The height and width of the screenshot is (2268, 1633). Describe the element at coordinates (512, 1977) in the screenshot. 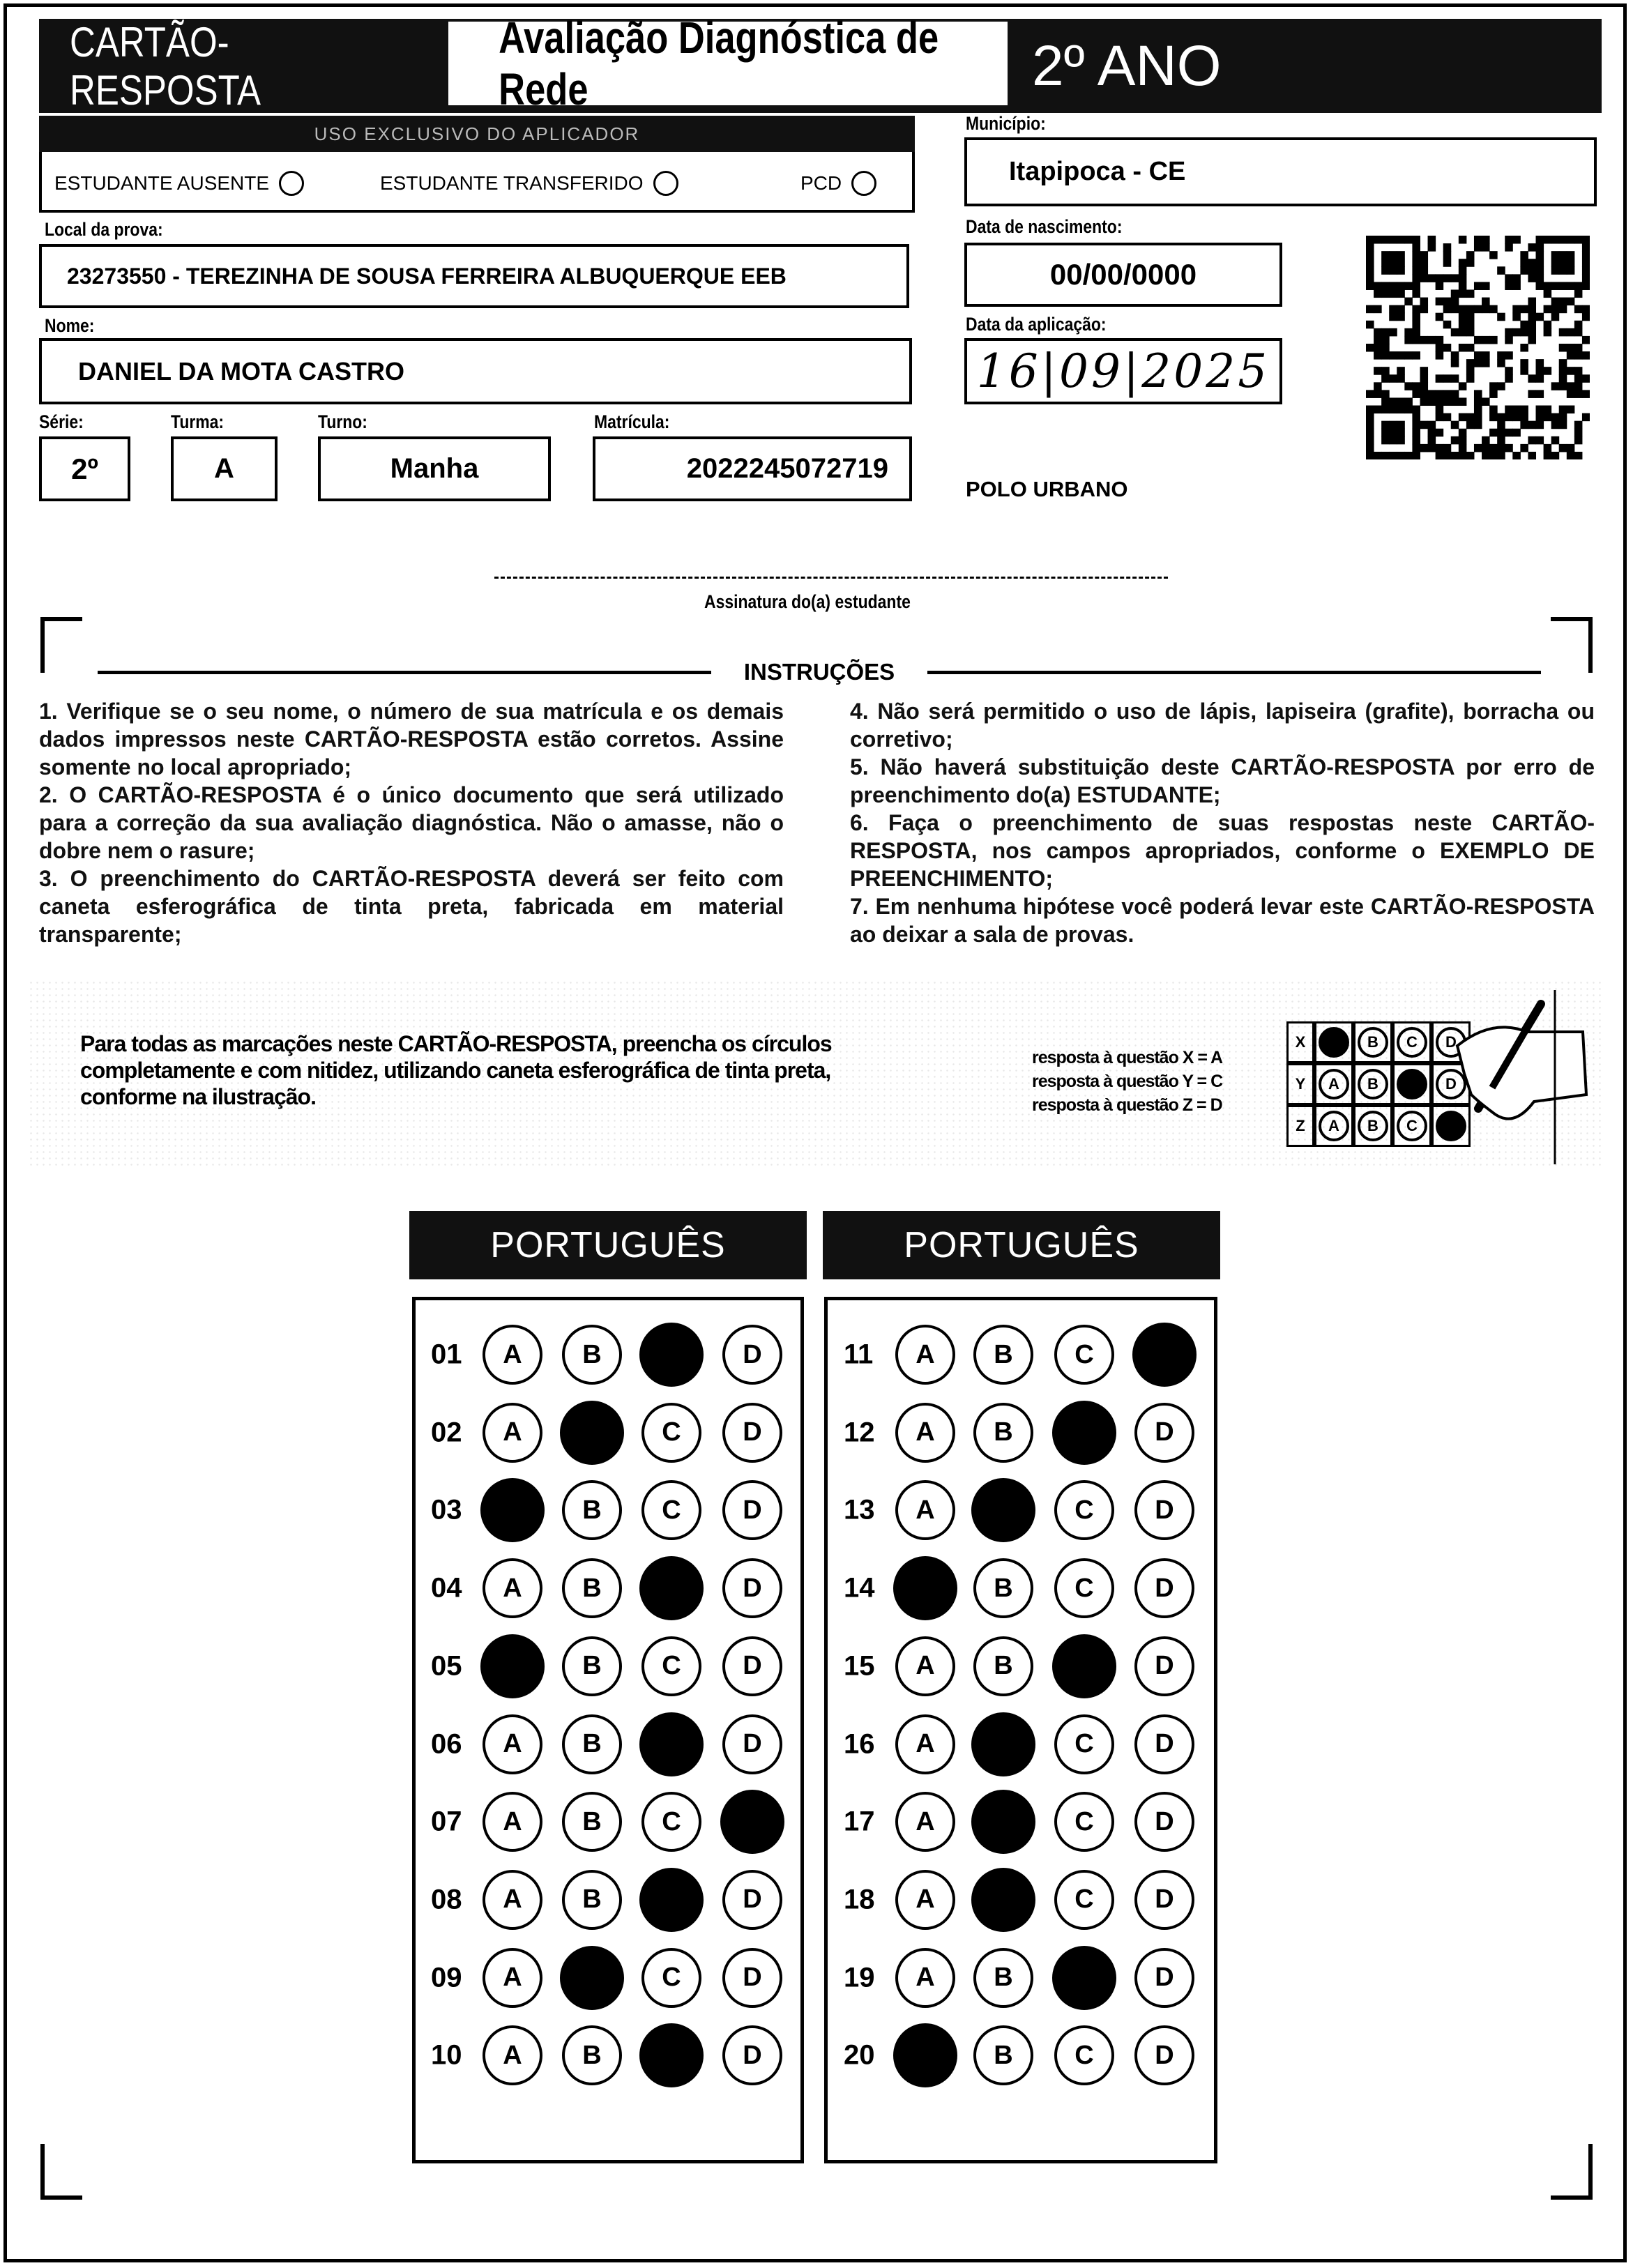

I see `answer-bubble-09-A: A` at that location.